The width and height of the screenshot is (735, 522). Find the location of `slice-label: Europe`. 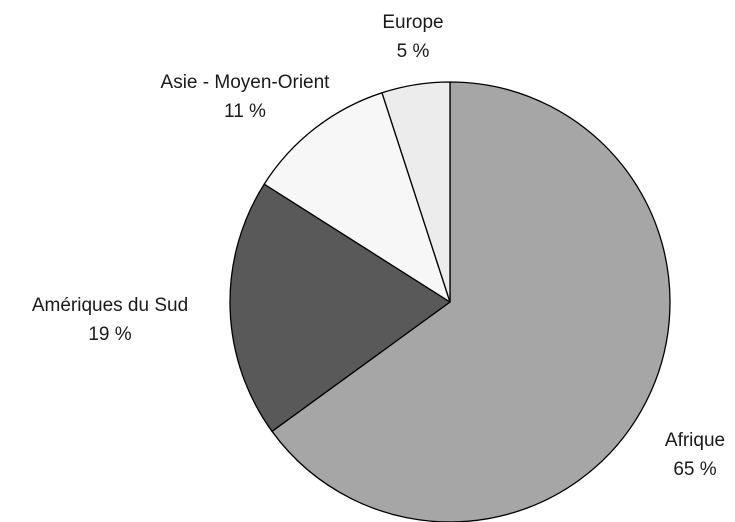

slice-label: Europe is located at coordinates (412, 22).